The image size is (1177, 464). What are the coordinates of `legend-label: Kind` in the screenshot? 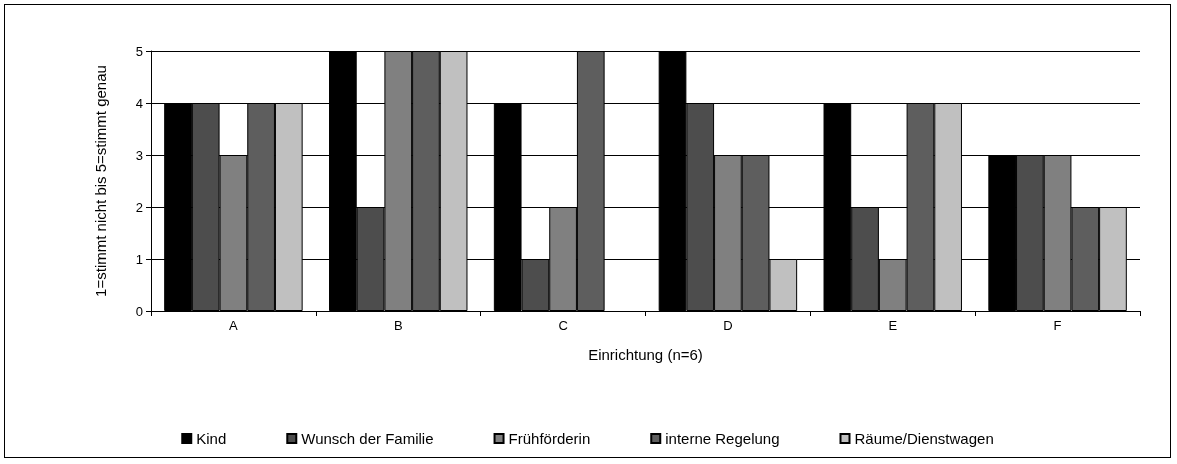 It's located at (211, 438).